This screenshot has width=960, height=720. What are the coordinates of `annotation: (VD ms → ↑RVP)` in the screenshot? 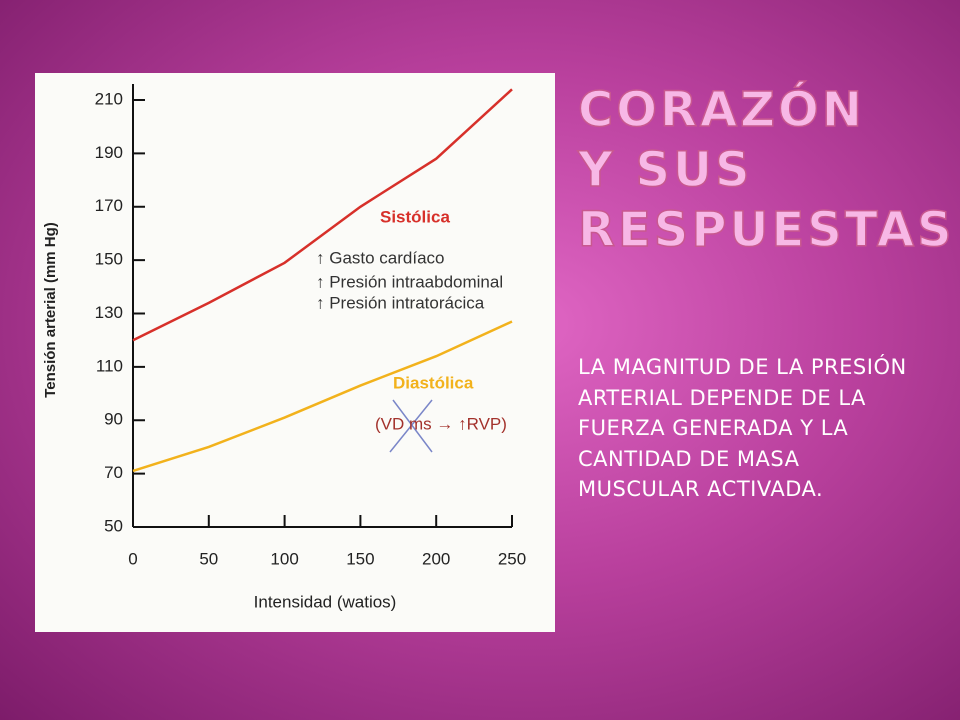 It's located at (441, 423).